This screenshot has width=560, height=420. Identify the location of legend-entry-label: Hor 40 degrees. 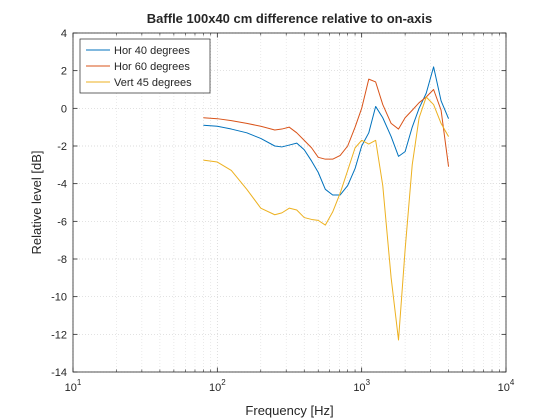
(152, 51).